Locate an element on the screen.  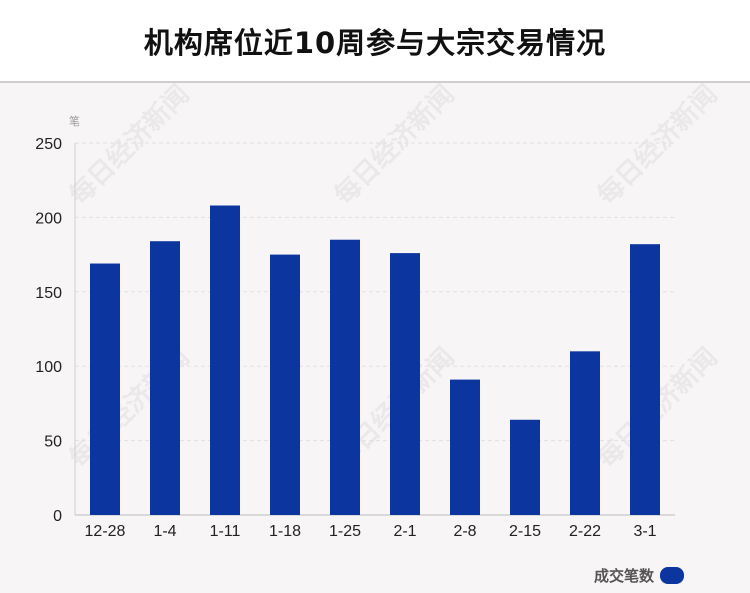
y-axis-unit: 笔 is located at coordinates (74, 121).